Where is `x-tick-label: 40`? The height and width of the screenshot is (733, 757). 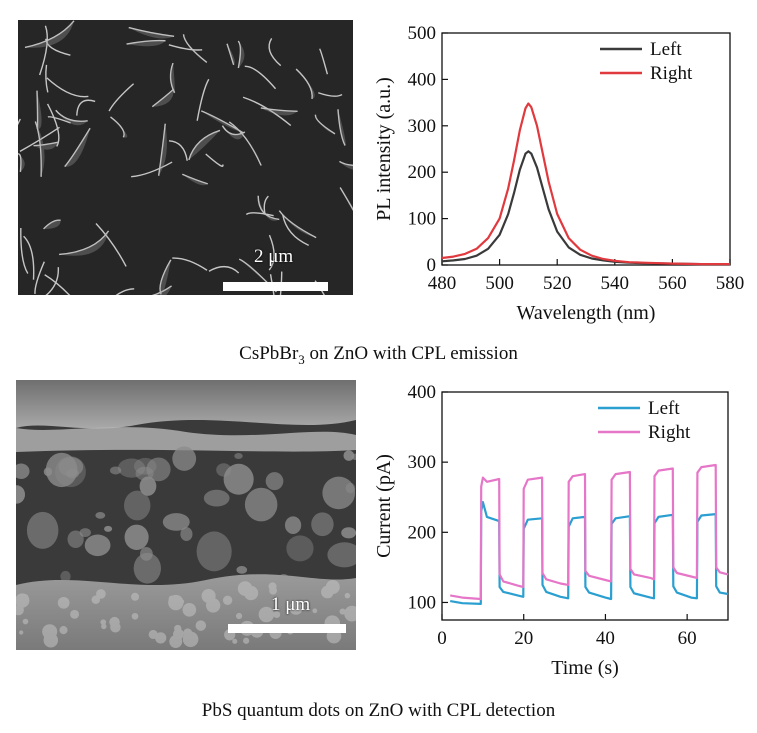 x-tick-label: 40 is located at coordinates (605, 638).